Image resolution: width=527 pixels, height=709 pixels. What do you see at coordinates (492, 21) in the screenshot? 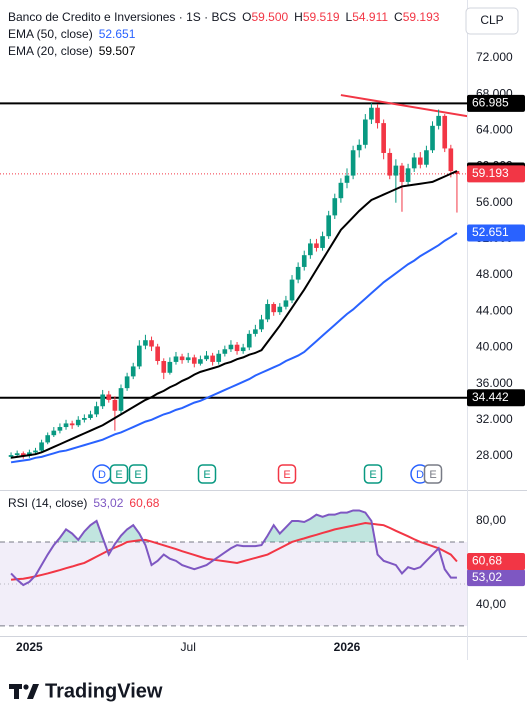
I see `currency-box` at bounding box center [492, 21].